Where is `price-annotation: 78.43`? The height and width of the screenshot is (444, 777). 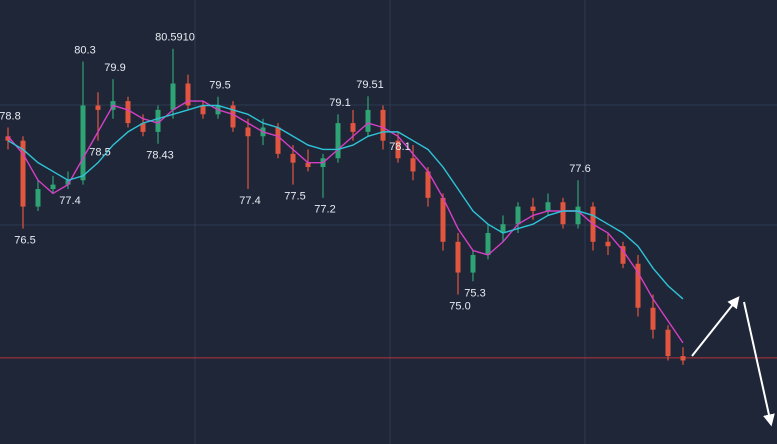 price-annotation: 78.43 is located at coordinates (160, 156).